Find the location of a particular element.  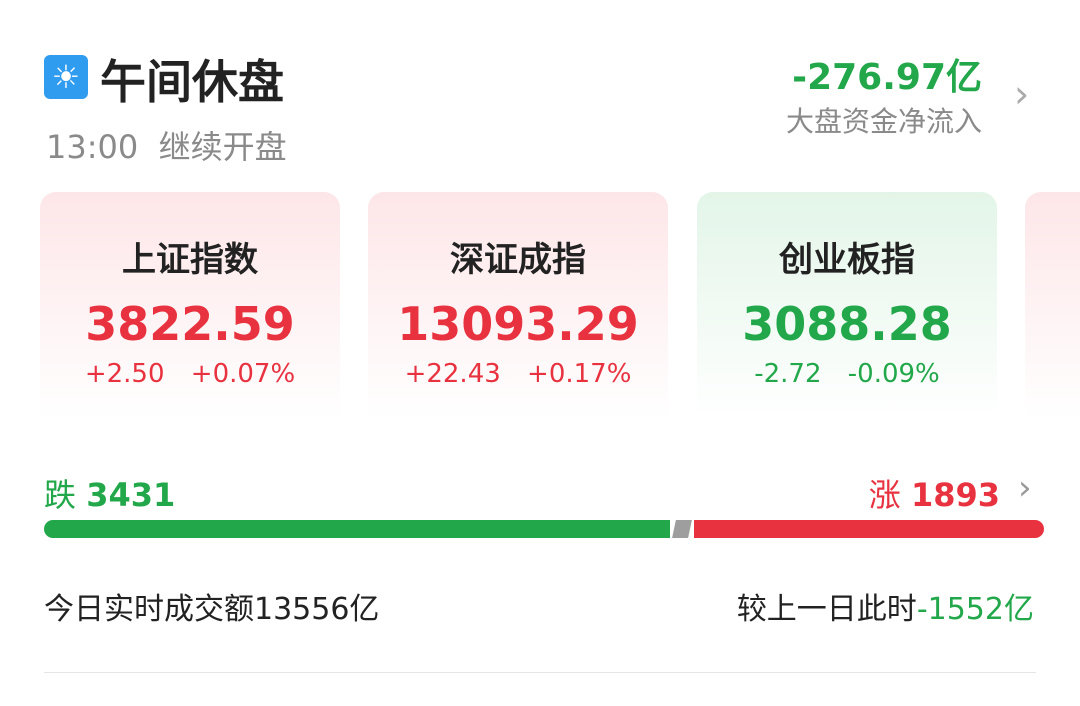

change-pct: +0.07% is located at coordinates (243, 374).